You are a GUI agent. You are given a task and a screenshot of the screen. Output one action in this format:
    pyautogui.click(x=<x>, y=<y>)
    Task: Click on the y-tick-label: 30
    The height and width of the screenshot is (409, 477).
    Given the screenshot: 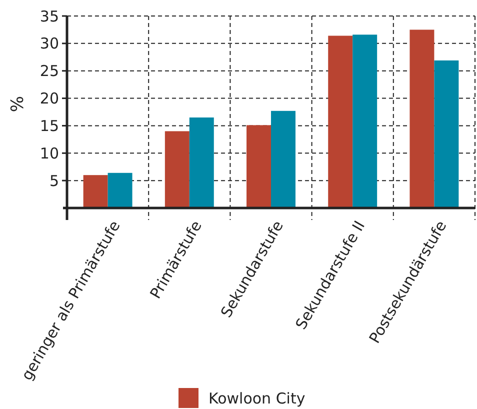 What is the action you would take?
    pyautogui.click(x=49, y=43)
    